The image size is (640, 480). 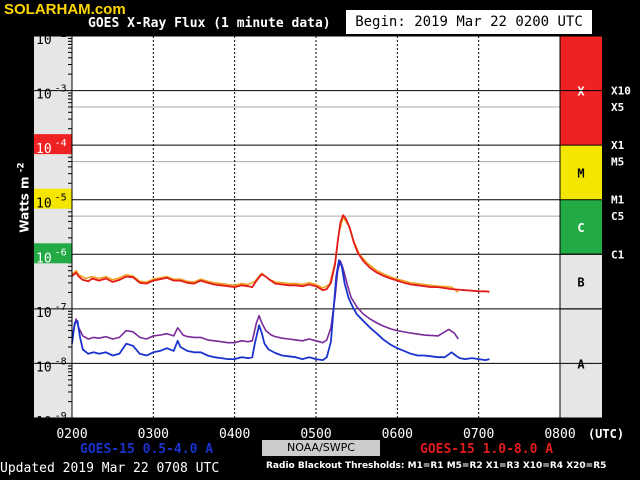 What do you see at coordinates (153, 434) in the screenshot?
I see `x-tick-label: 0300` at bounding box center [153, 434].